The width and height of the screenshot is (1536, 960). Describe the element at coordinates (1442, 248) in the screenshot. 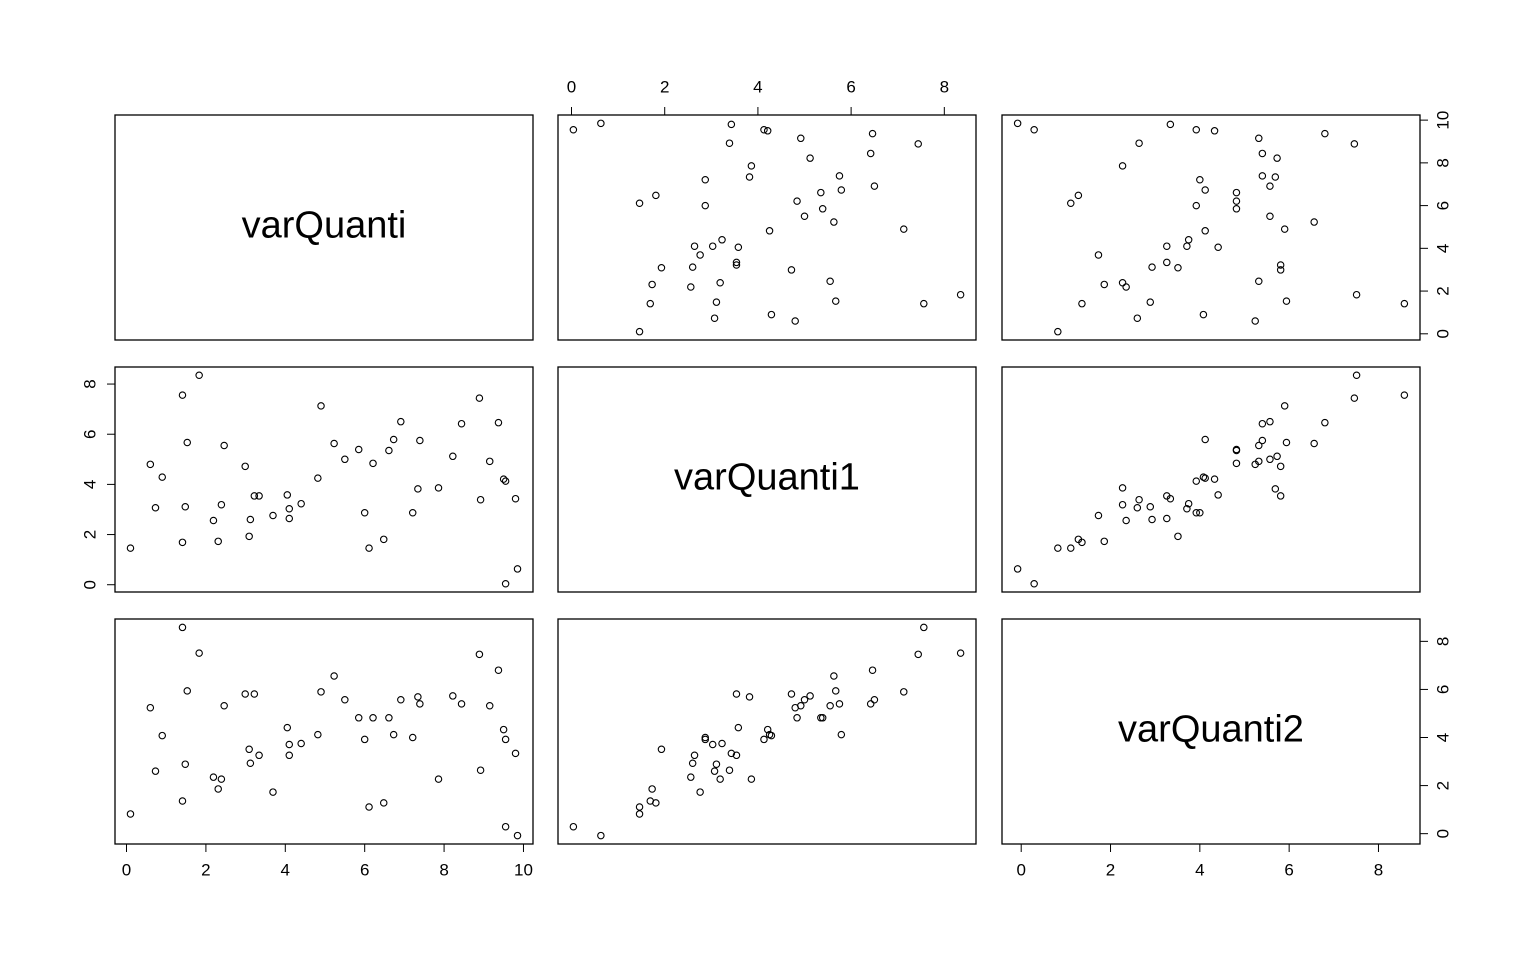

I see `y-tick-label: 4` at that location.